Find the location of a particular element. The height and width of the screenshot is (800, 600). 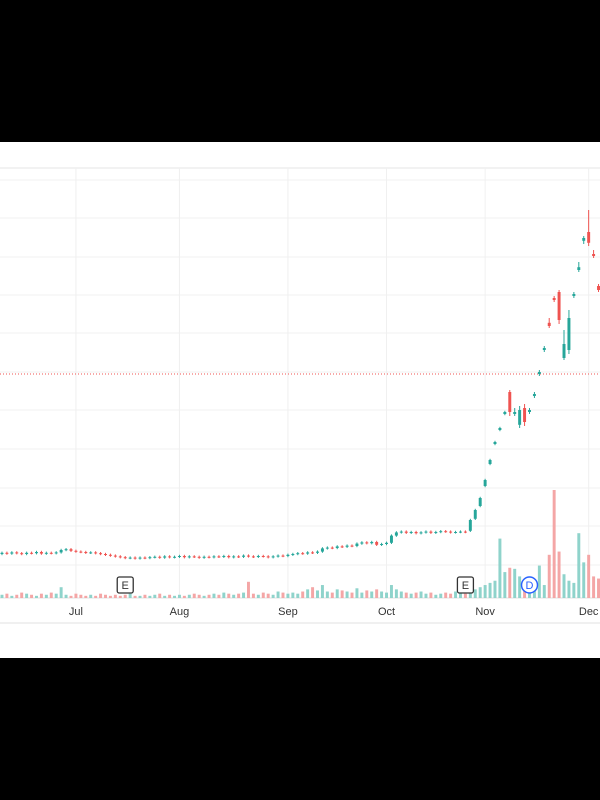

x-tick-label: Oct is located at coordinates (386, 612).